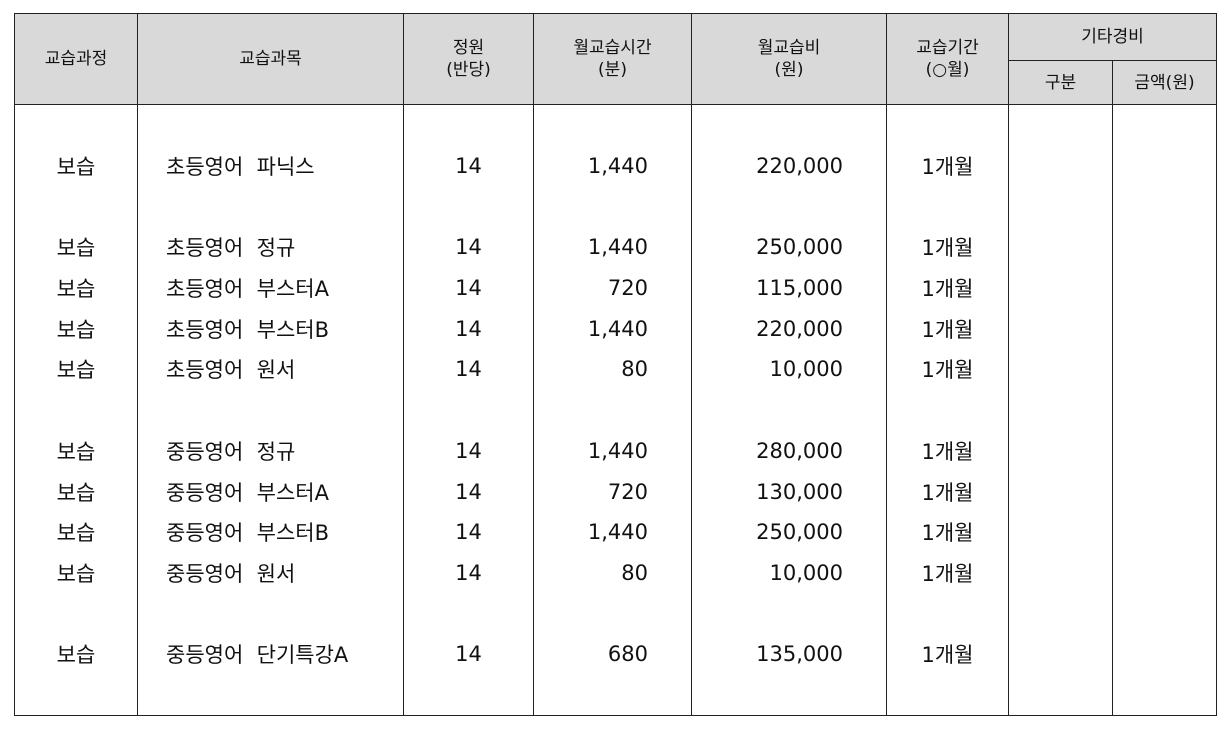 The height and width of the screenshot is (730, 1230). What do you see at coordinates (270, 654) in the screenshot?
I see `cell-subject: 중등영어 단기특강A` at bounding box center [270, 654].